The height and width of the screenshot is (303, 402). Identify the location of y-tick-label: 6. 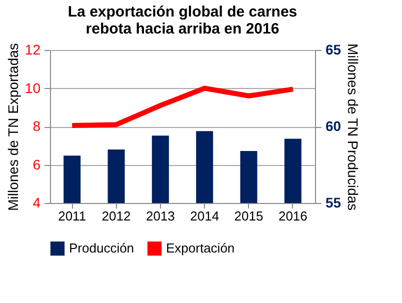
(36, 164).